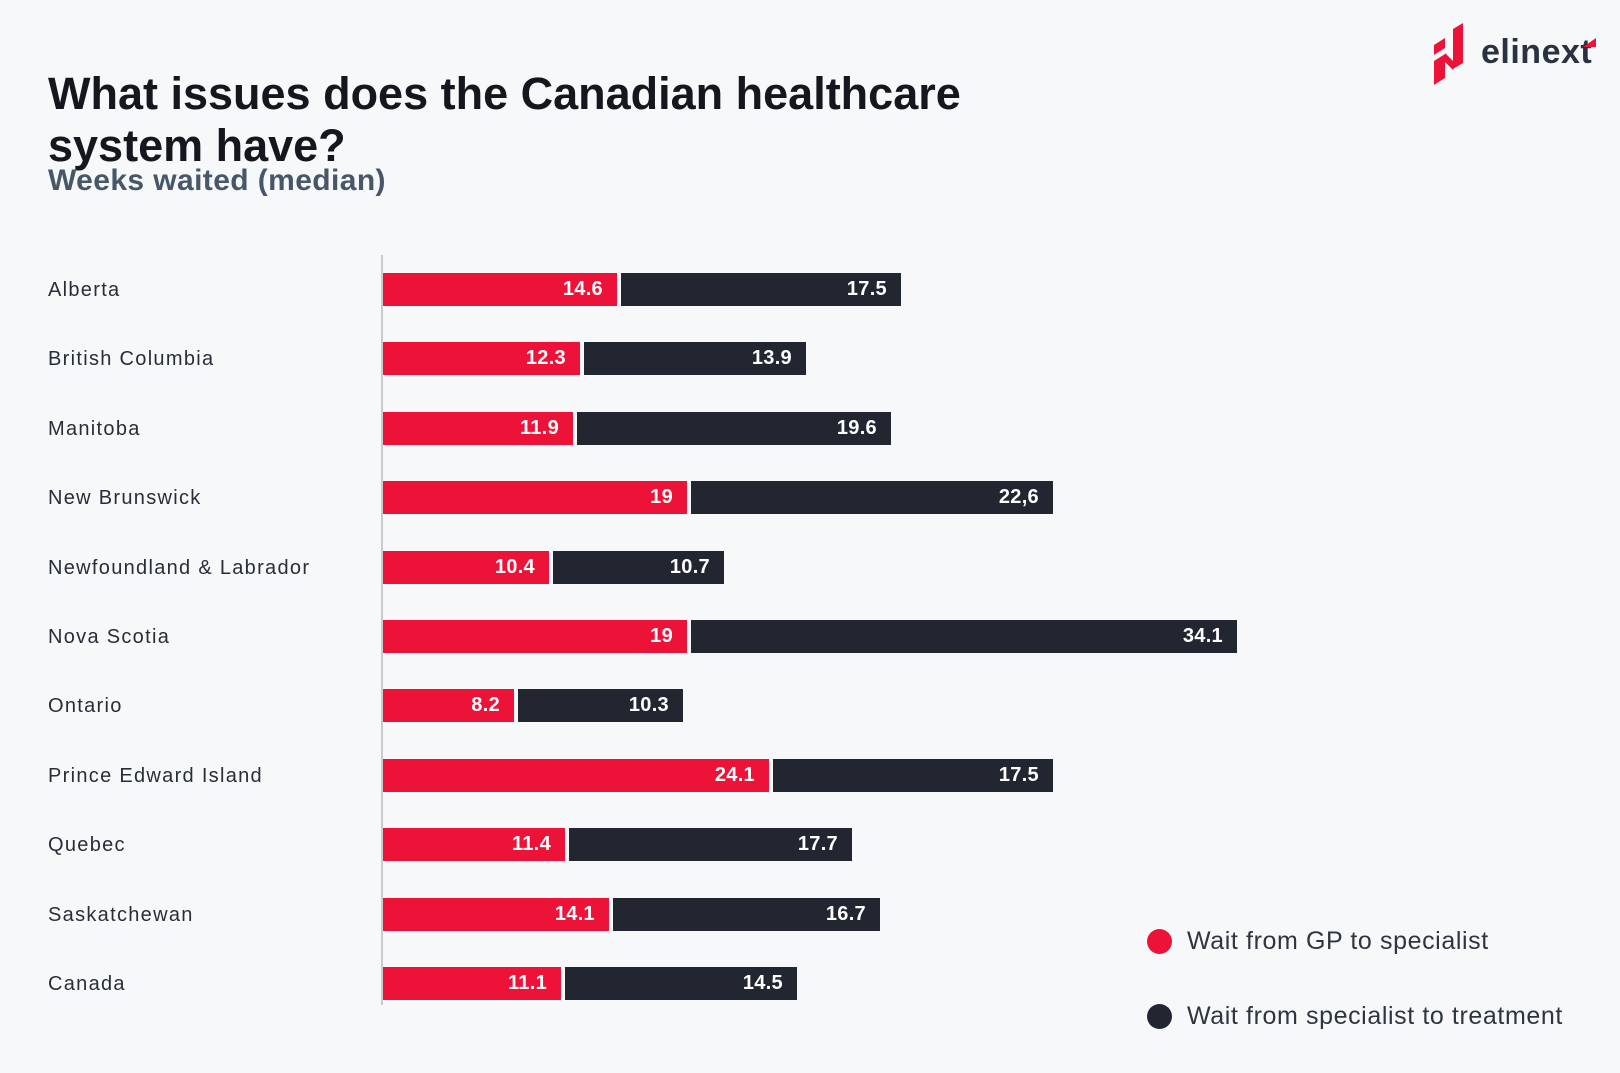 The width and height of the screenshot is (1620, 1073). I want to click on category-label: Saskatchewan, so click(121, 915).